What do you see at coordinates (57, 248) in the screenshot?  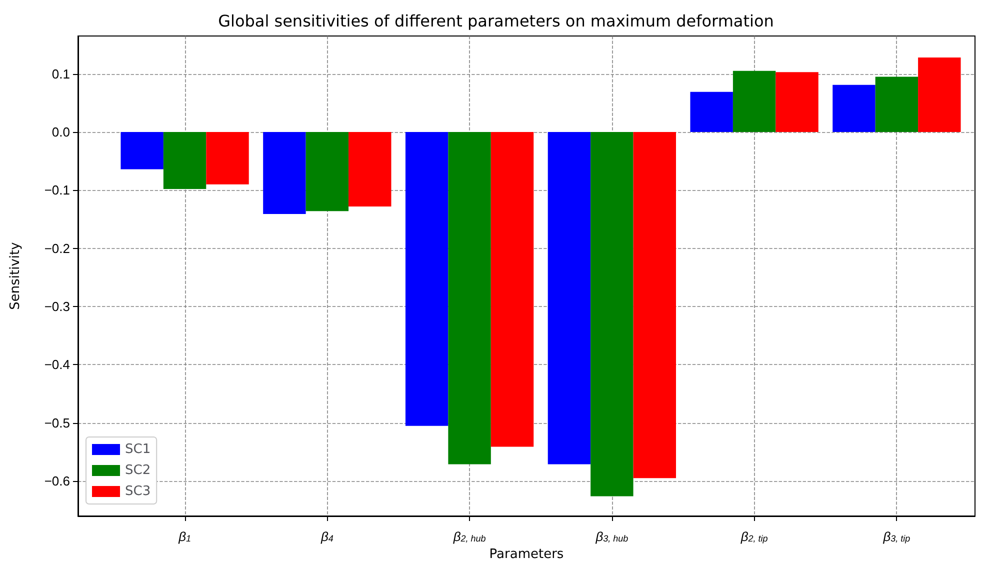 I see `y-tick-label: −0.2` at bounding box center [57, 248].